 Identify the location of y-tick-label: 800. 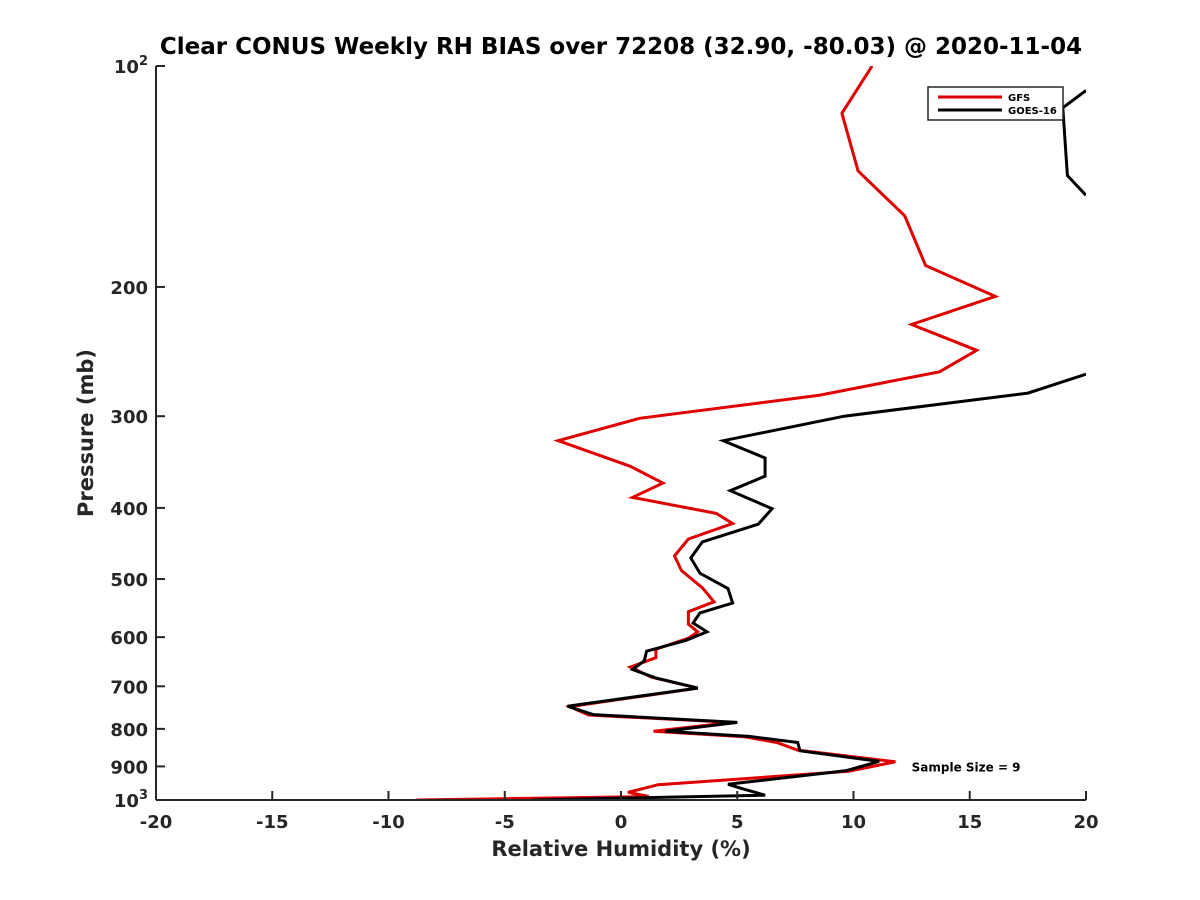
(129, 730).